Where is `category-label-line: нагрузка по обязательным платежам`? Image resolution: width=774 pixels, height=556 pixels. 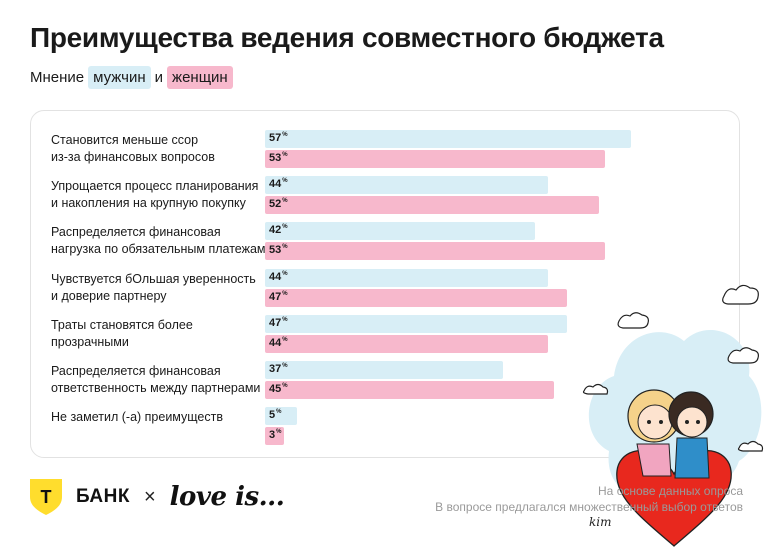
category-label-line: нагрузка по обязательным платежам is located at coordinates (158, 249).